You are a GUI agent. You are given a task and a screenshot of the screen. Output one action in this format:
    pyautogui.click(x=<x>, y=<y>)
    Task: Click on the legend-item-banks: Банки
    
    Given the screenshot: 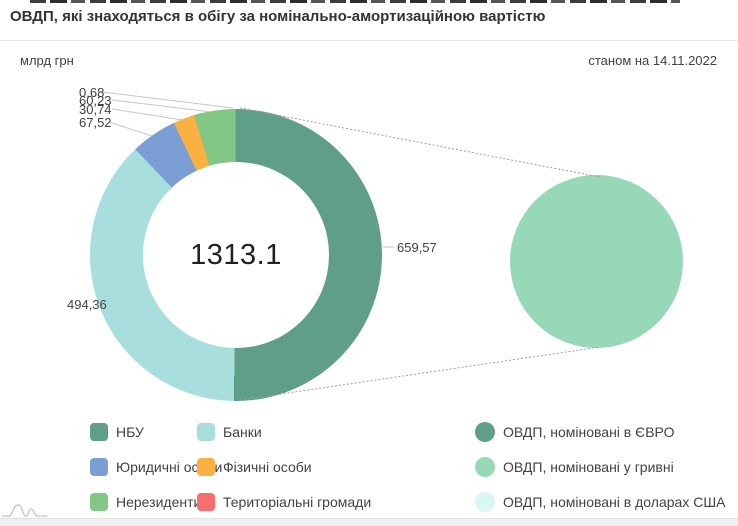 What is the action you would take?
    pyautogui.click(x=229, y=432)
    